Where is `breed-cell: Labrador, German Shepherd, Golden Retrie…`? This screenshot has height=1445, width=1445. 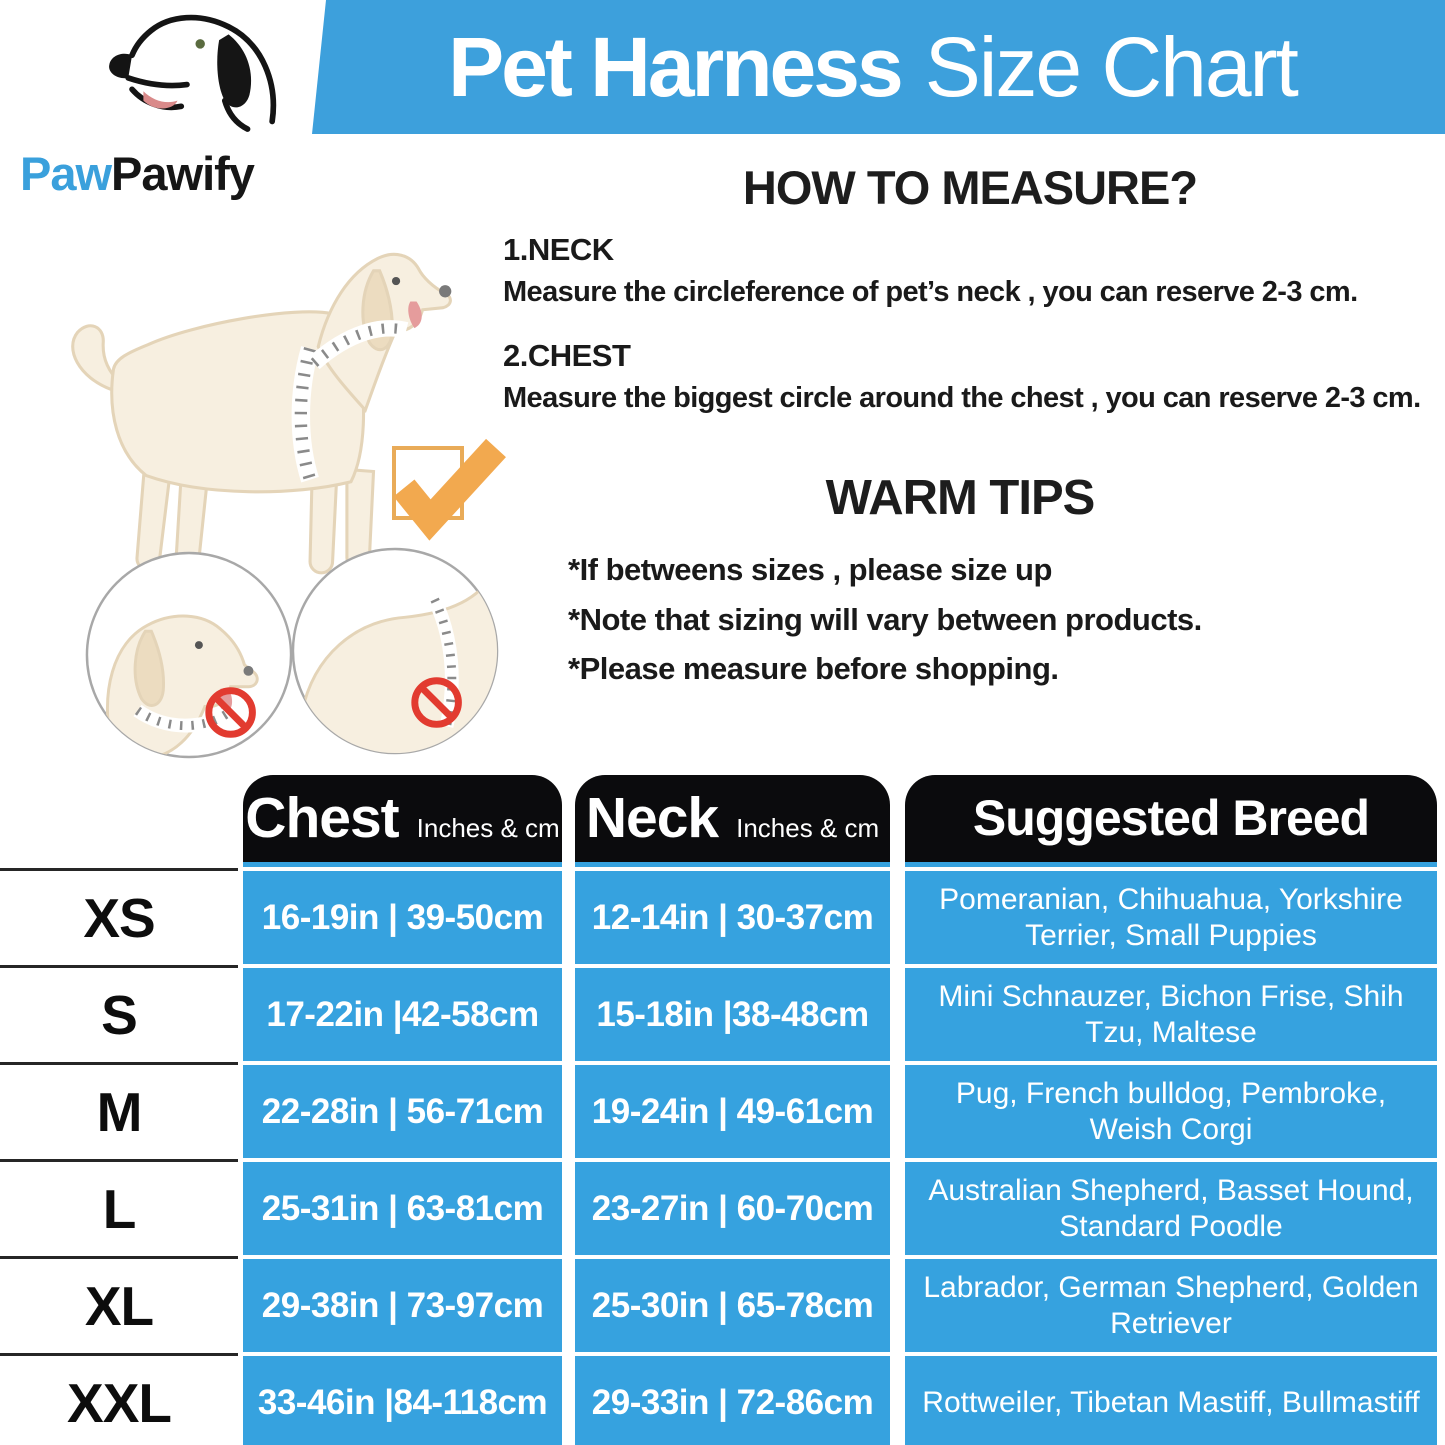 breed-cell: Labrador, German Shepherd, Golden Retrie… is located at coordinates (1171, 1305).